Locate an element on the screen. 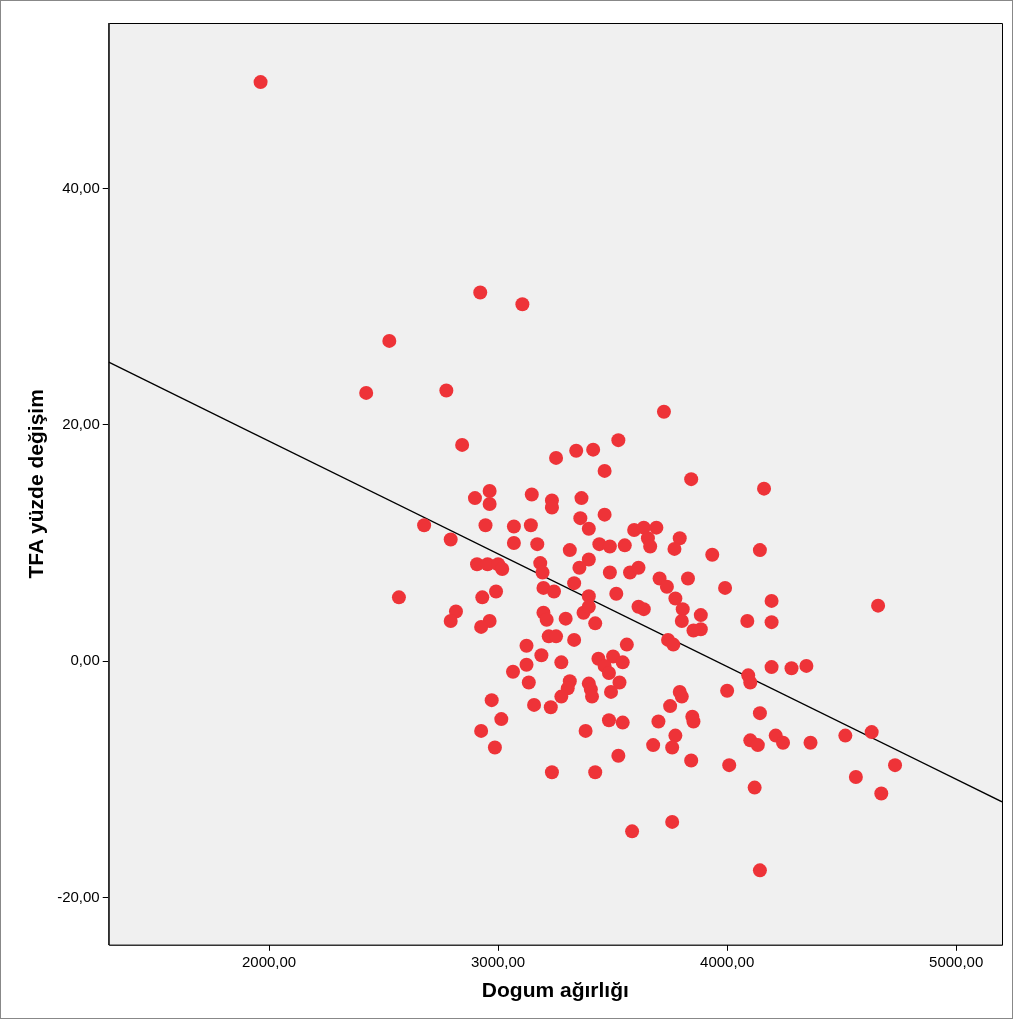  x-tick-label: 4000,00 is located at coordinates (727, 961).